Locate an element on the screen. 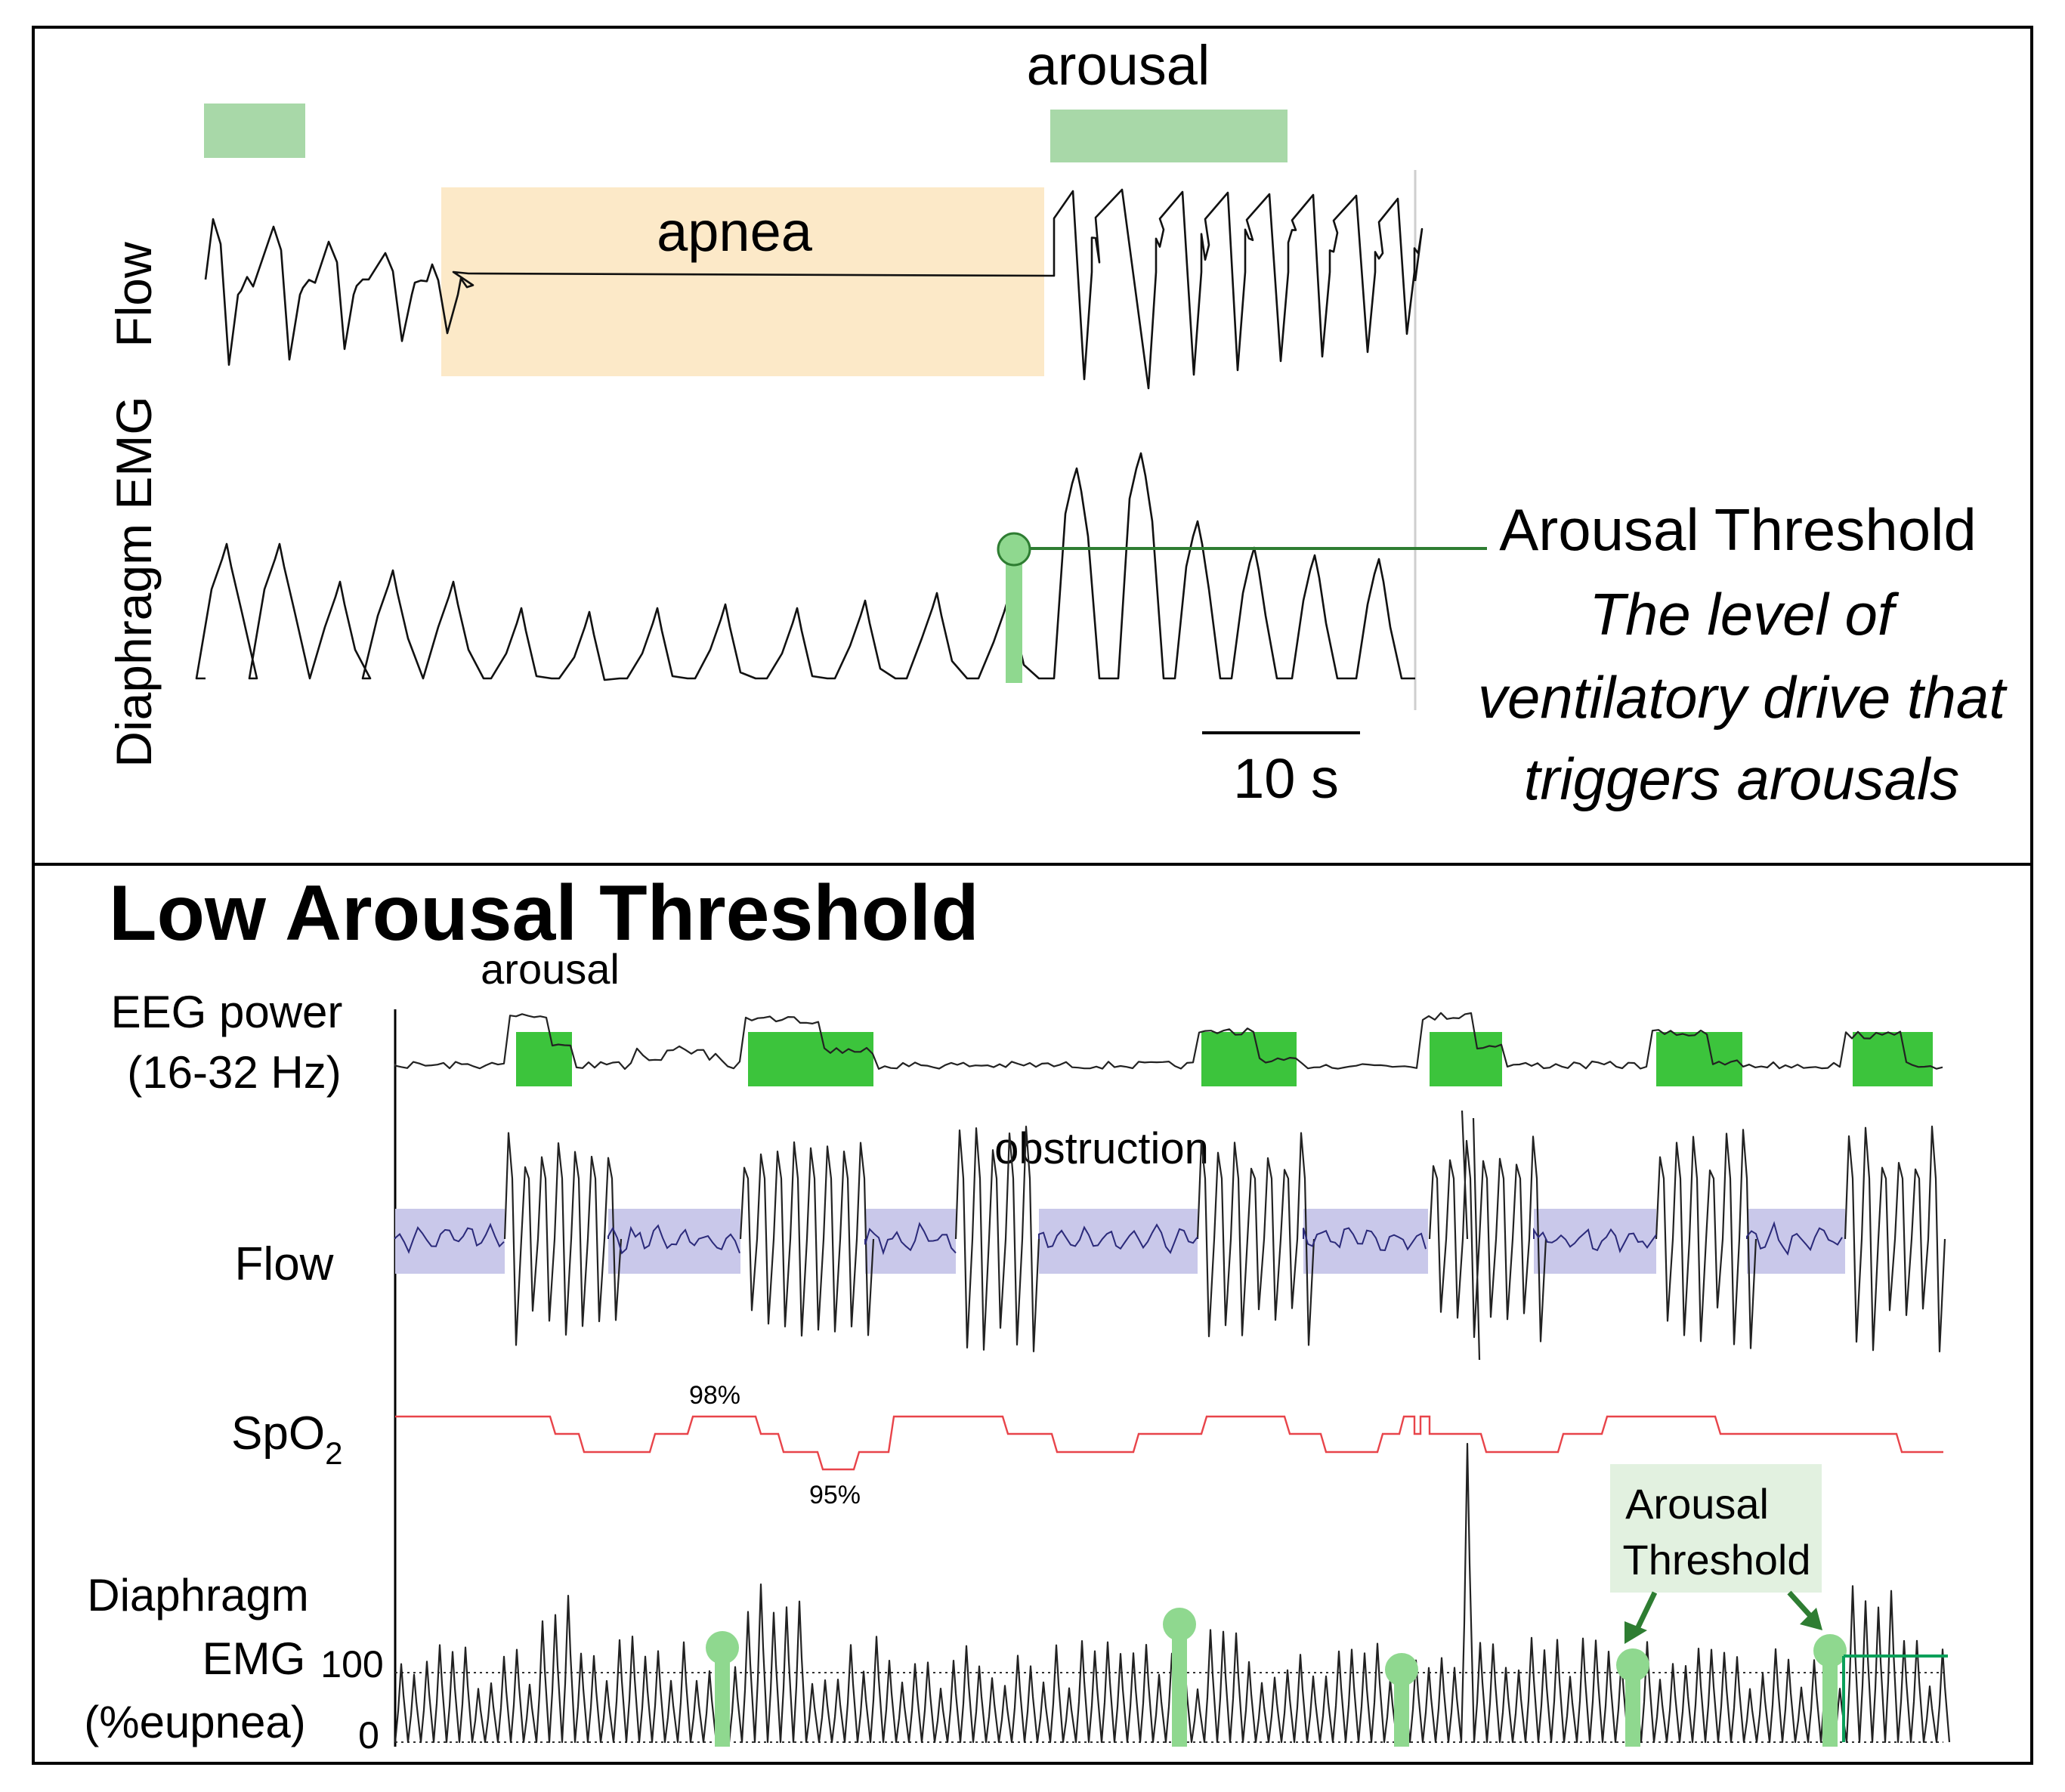 This screenshot has width=2065, height=1792. obstructed-flow-traces is located at coordinates (1118, 1238).